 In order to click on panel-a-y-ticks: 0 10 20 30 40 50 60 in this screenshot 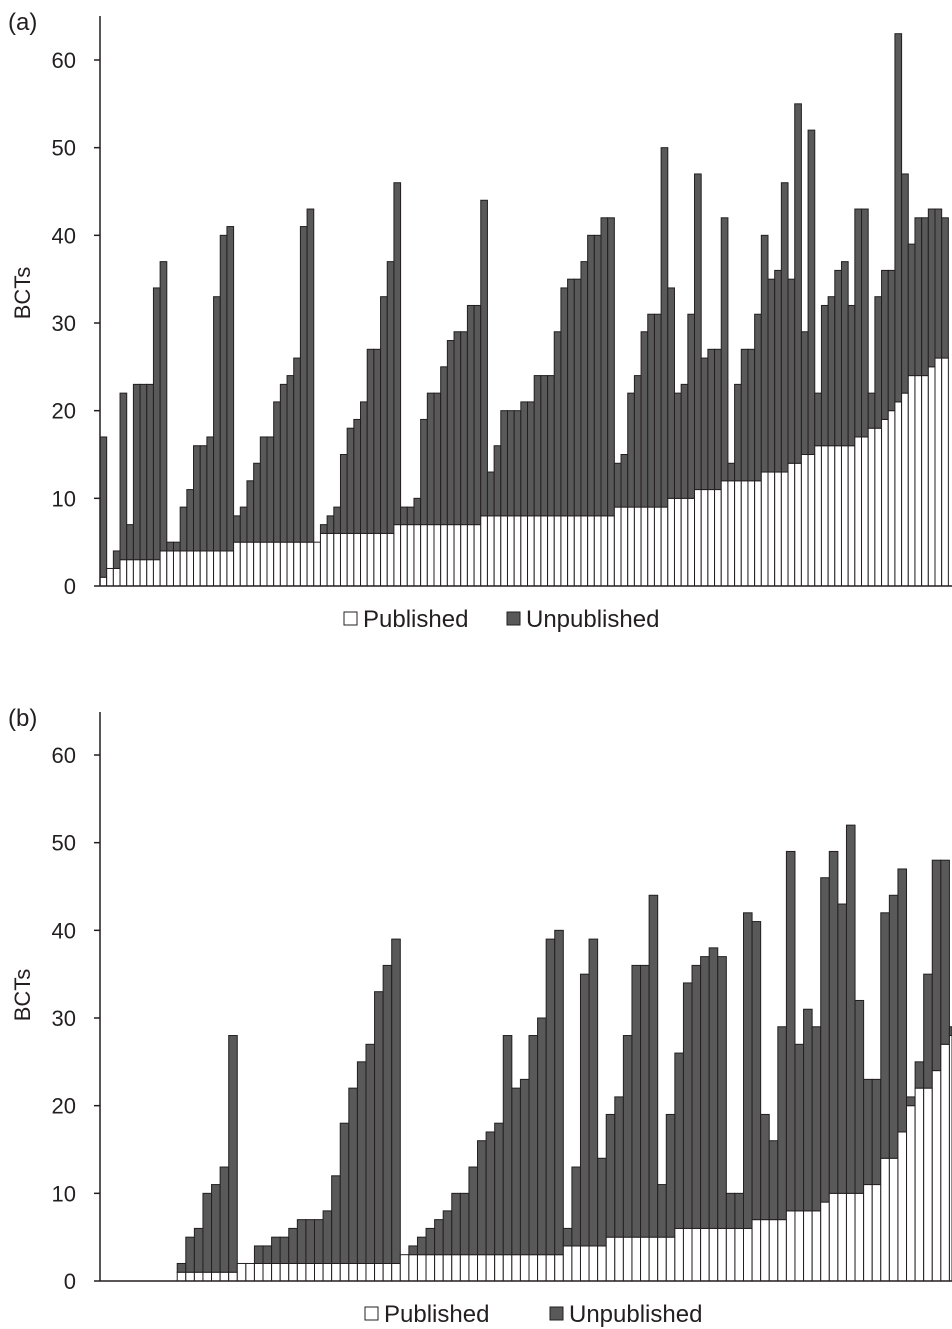, I will do `click(76, 323)`.